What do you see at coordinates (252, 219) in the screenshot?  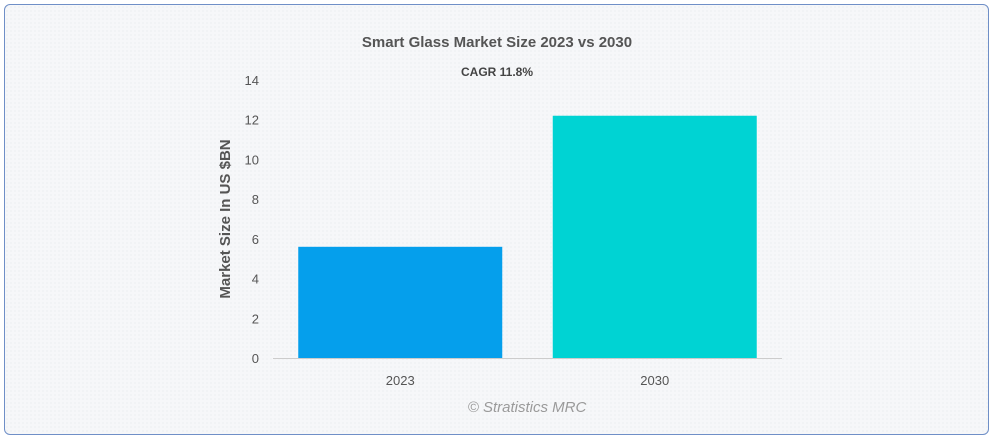 I see `y-axis-ticks: 0 2 4 6 8 10 12 14` at bounding box center [252, 219].